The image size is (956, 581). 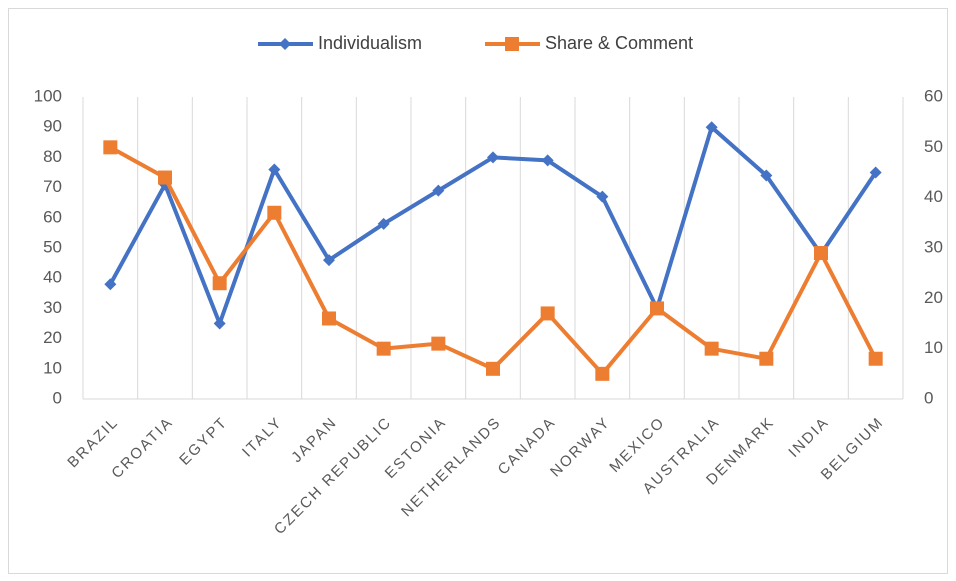 What do you see at coordinates (370, 43) in the screenshot?
I see `legend-label: Individualism` at bounding box center [370, 43].